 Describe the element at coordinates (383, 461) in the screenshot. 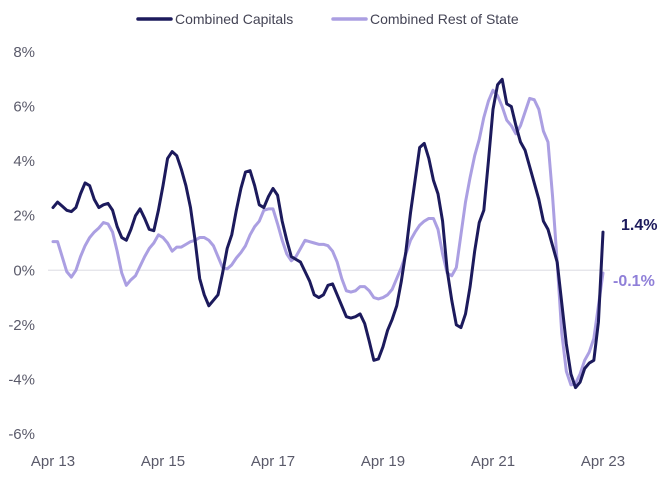

I see `x-tick-label: Apr 19` at that location.